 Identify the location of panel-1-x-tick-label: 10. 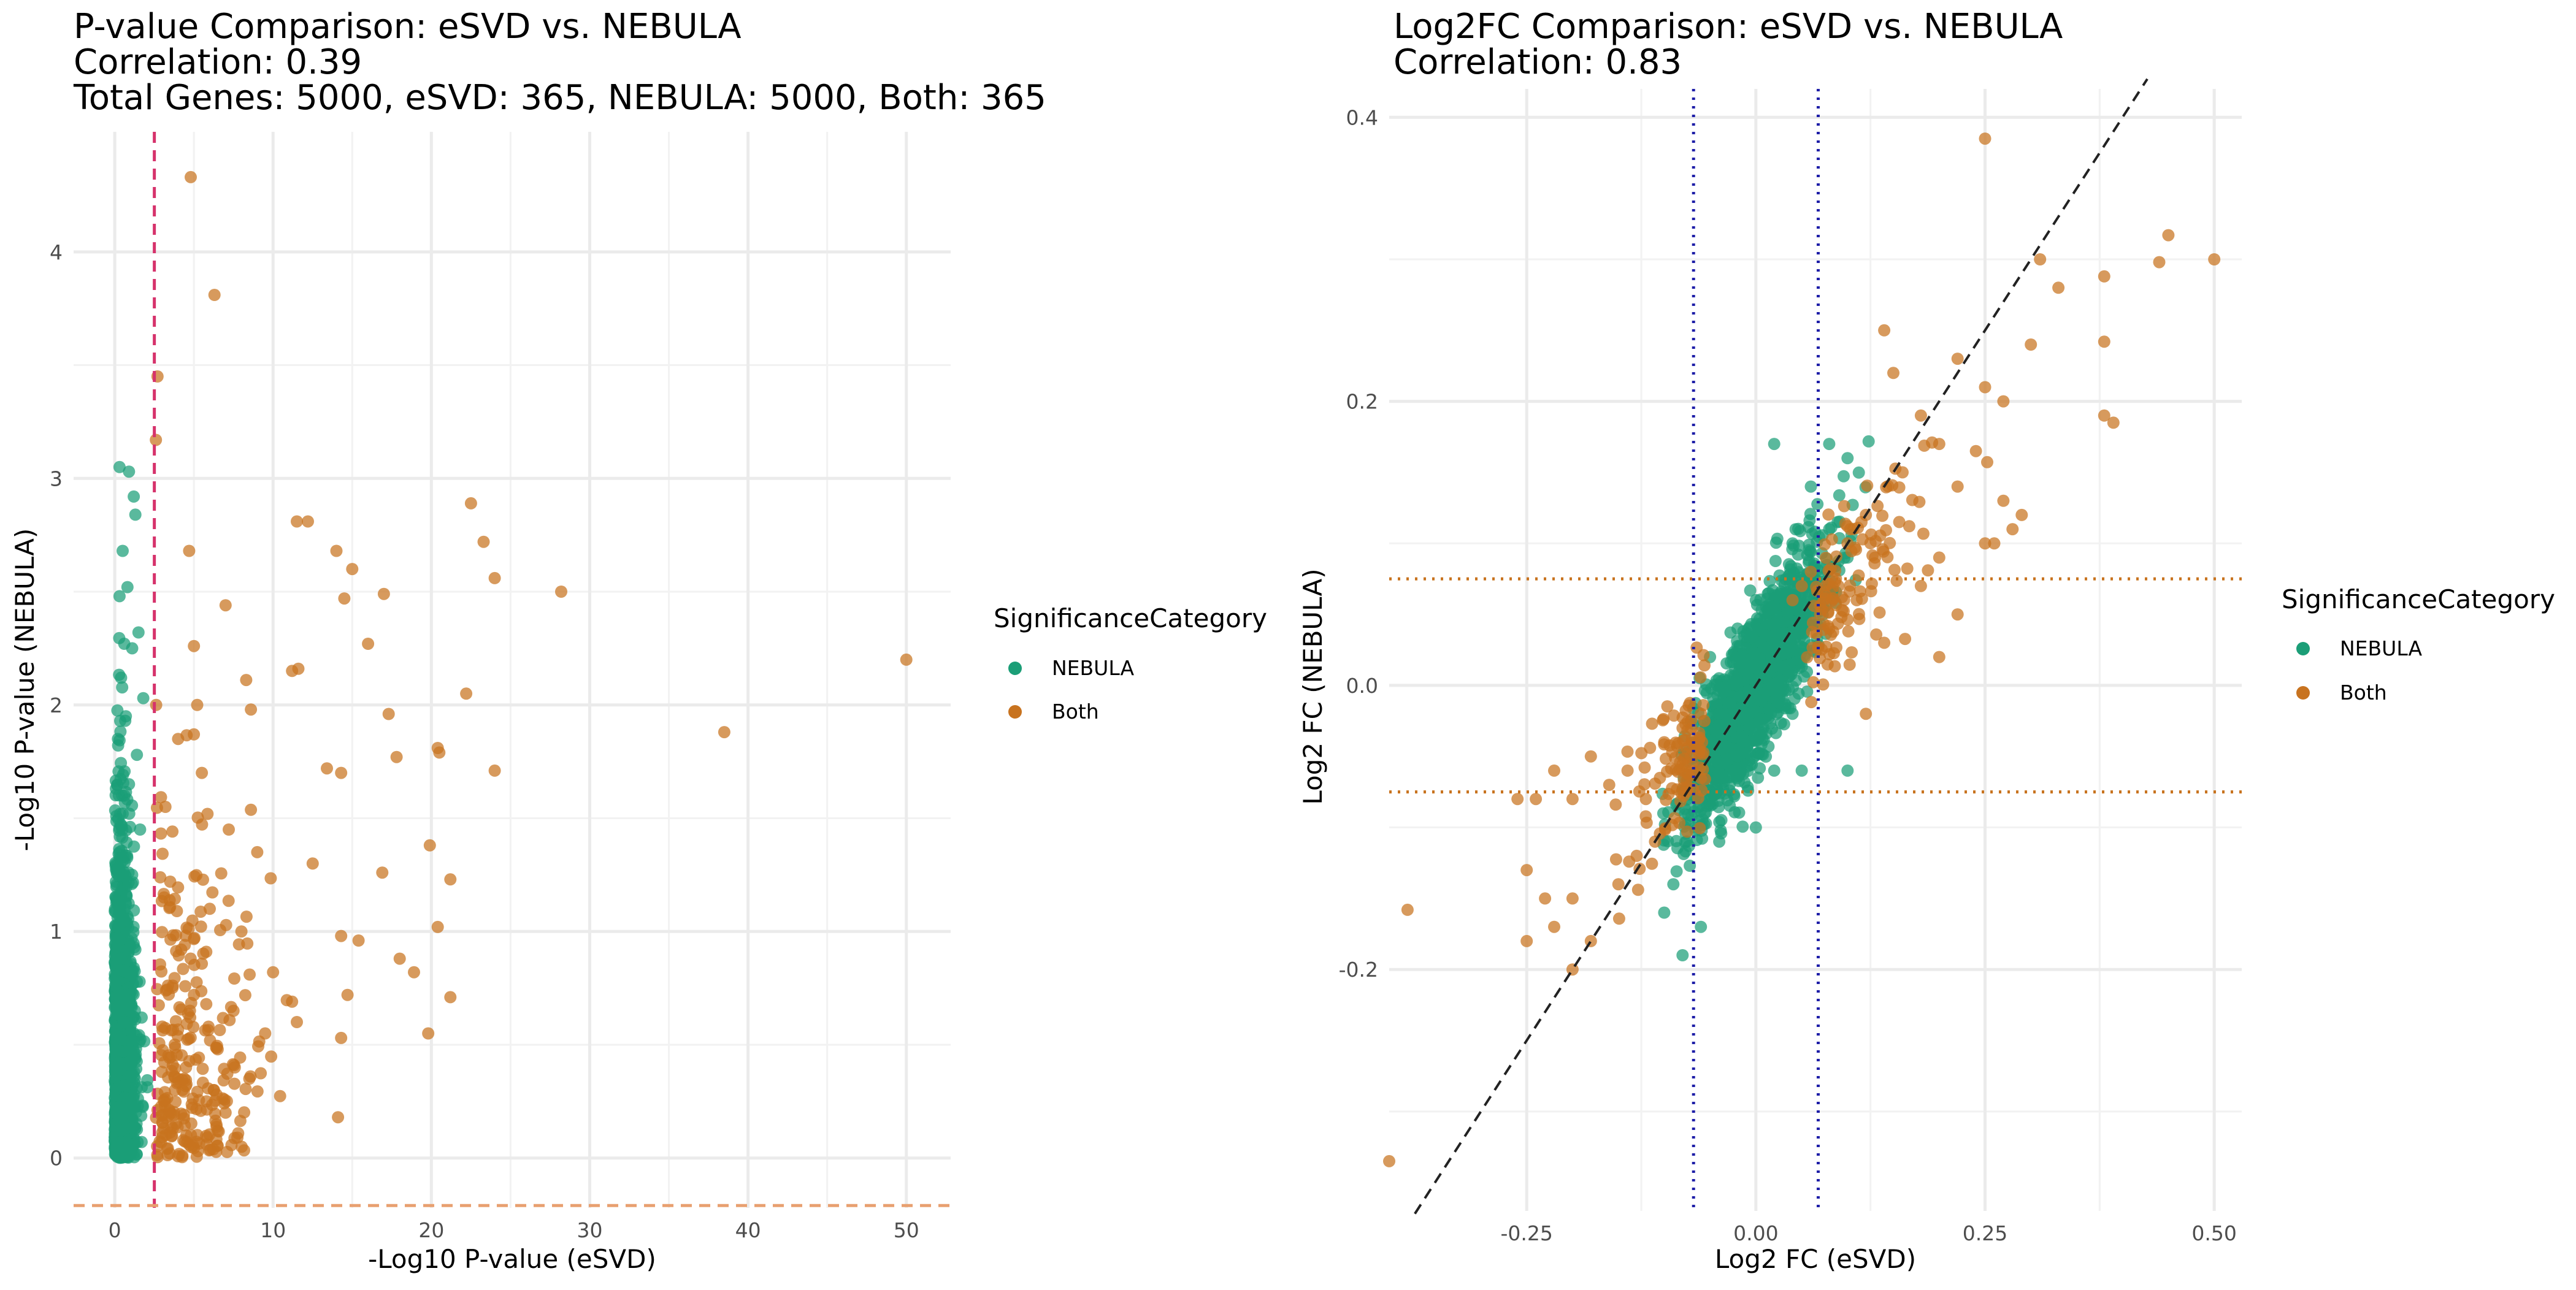
(273, 1230).